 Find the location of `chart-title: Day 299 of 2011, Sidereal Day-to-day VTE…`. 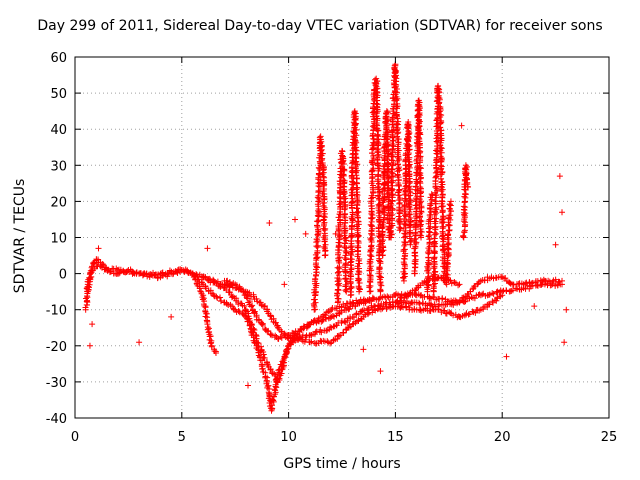

chart-title: Day 299 of 2011, Sidereal Day-to-day VTE… is located at coordinates (320, 26).